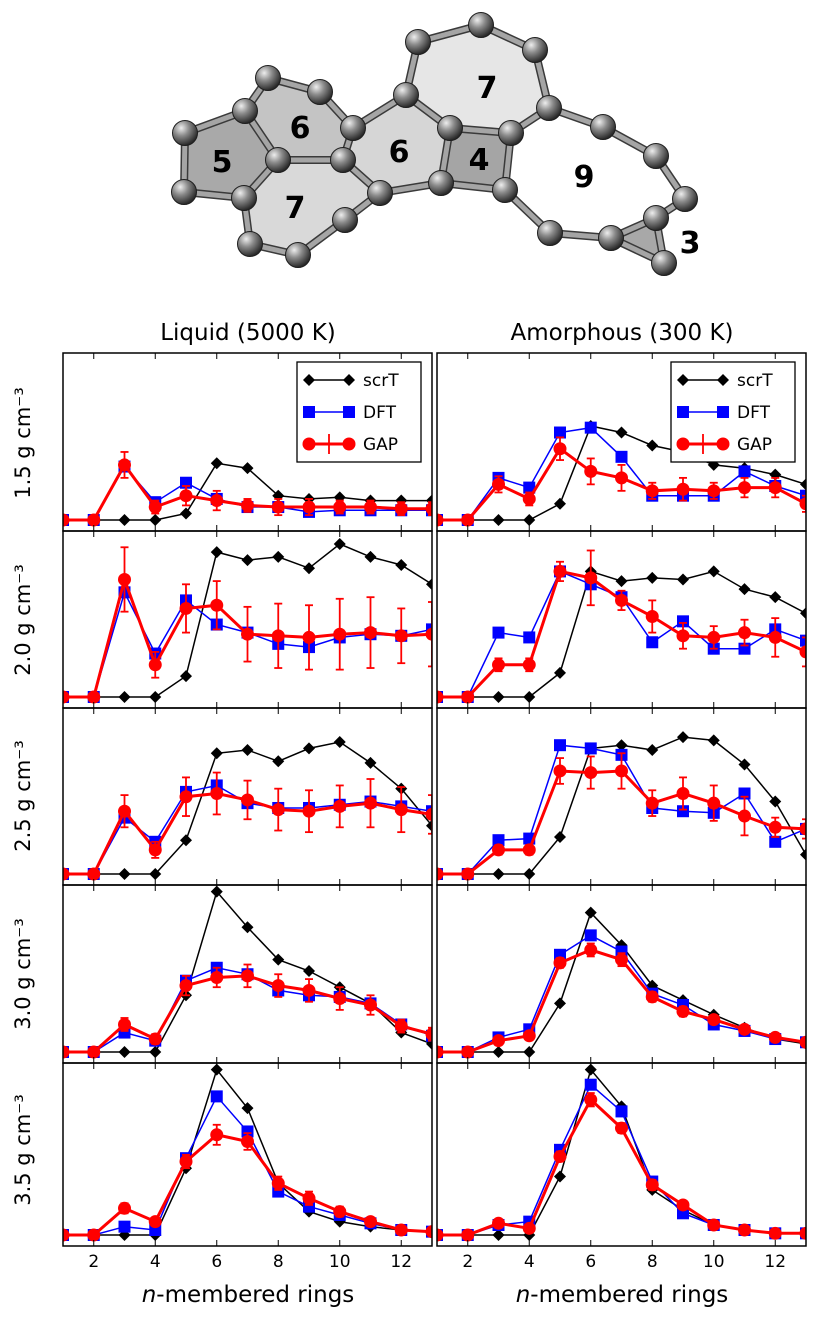 The height and width of the screenshot is (1335, 831). Describe the element at coordinates (467, 1262) in the screenshot. I see `x-tick-label: 2` at that location.